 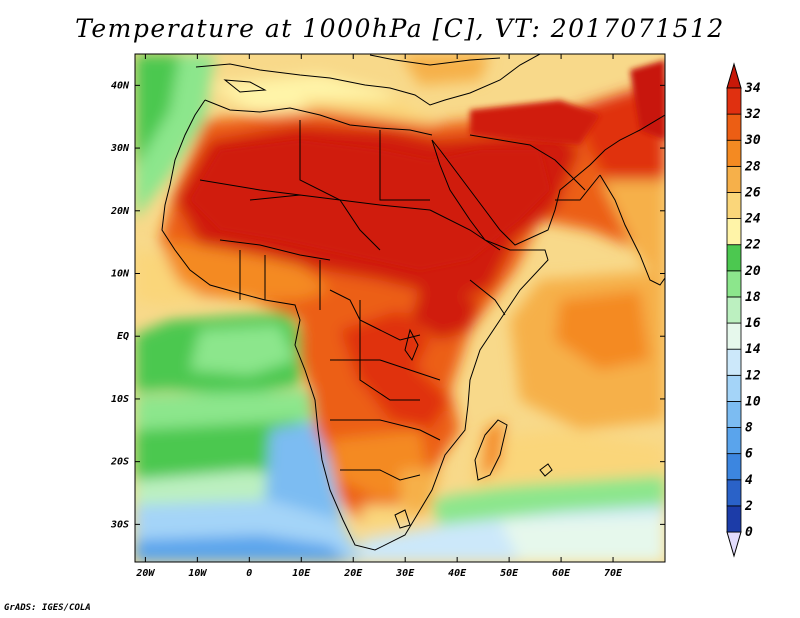 I want to click on colorbar-level-label: 22, so click(x=752, y=245).